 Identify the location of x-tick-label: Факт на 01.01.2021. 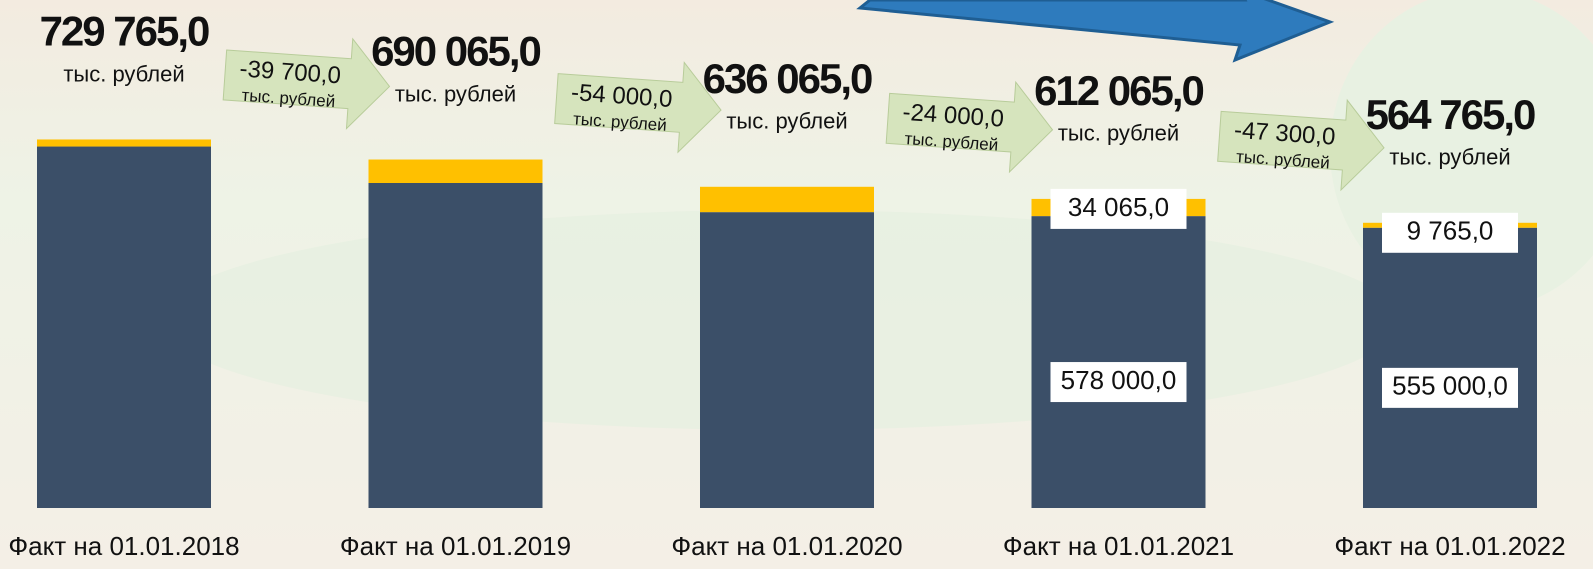
(1118, 546).